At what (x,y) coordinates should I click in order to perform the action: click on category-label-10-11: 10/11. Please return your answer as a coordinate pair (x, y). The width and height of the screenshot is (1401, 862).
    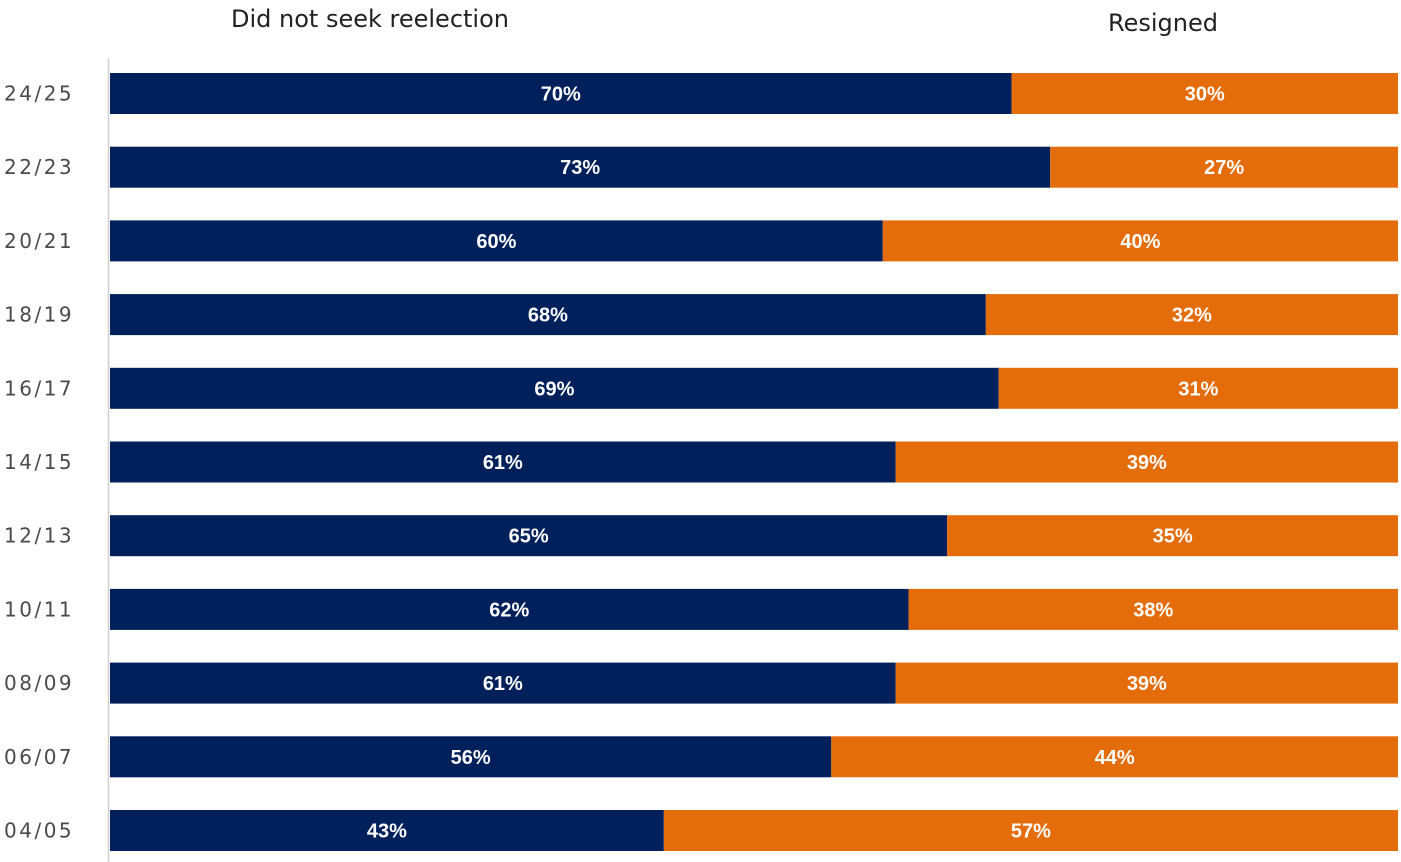
    Looking at the image, I should click on (39, 609).